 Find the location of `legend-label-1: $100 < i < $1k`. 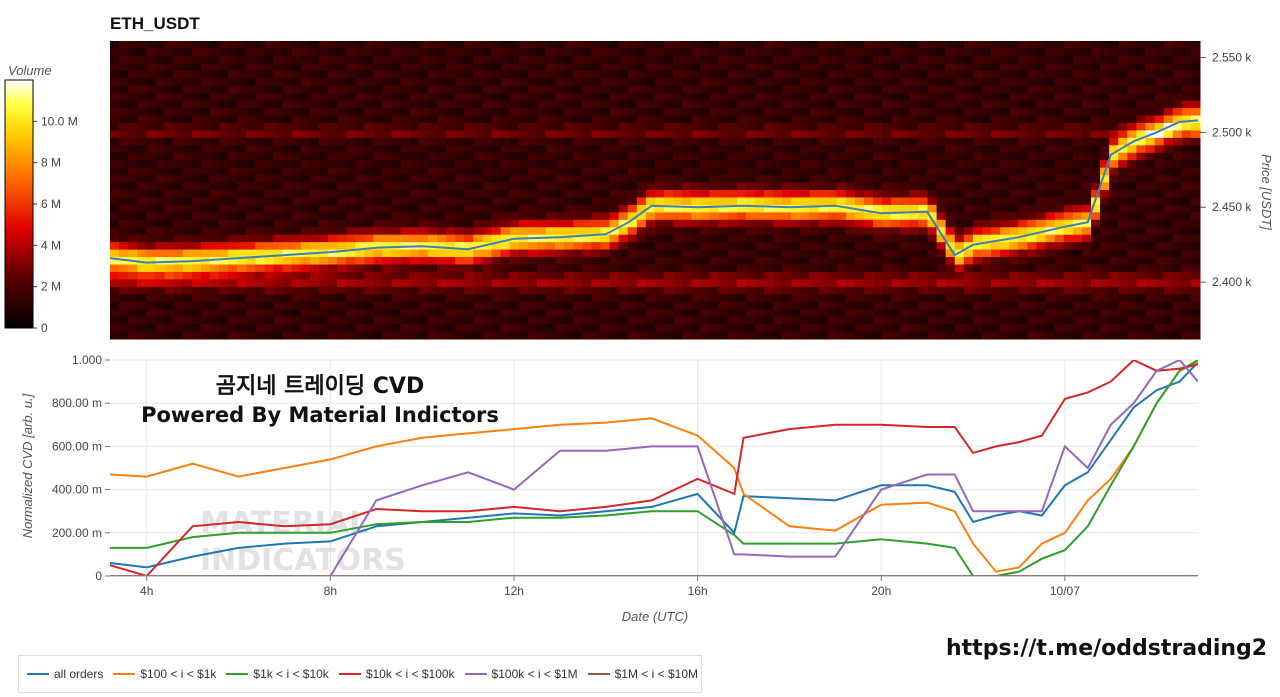

legend-label-1: $100 < i < $1k is located at coordinates (178, 674).